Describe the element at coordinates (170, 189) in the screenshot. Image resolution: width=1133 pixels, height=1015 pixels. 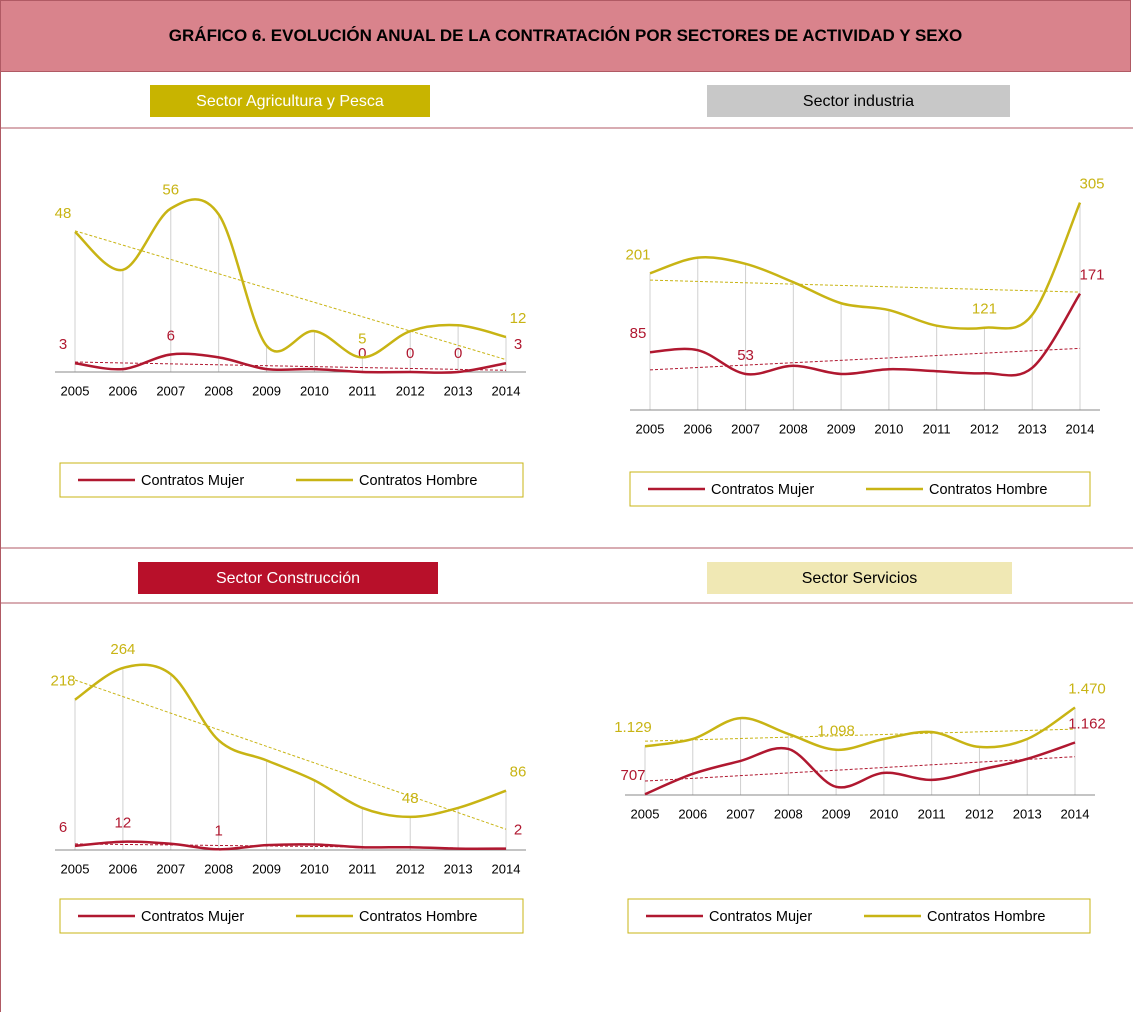
I see `data-label: 56` at that location.